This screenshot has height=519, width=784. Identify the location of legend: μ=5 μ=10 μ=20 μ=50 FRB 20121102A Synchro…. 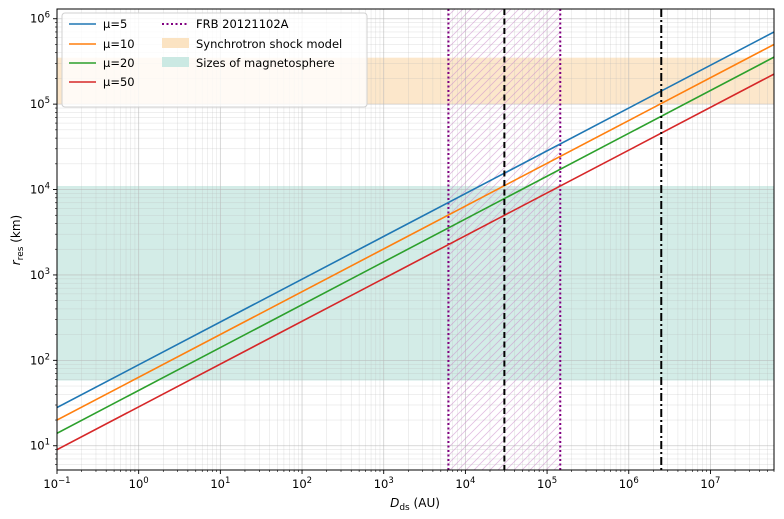
(214, 60).